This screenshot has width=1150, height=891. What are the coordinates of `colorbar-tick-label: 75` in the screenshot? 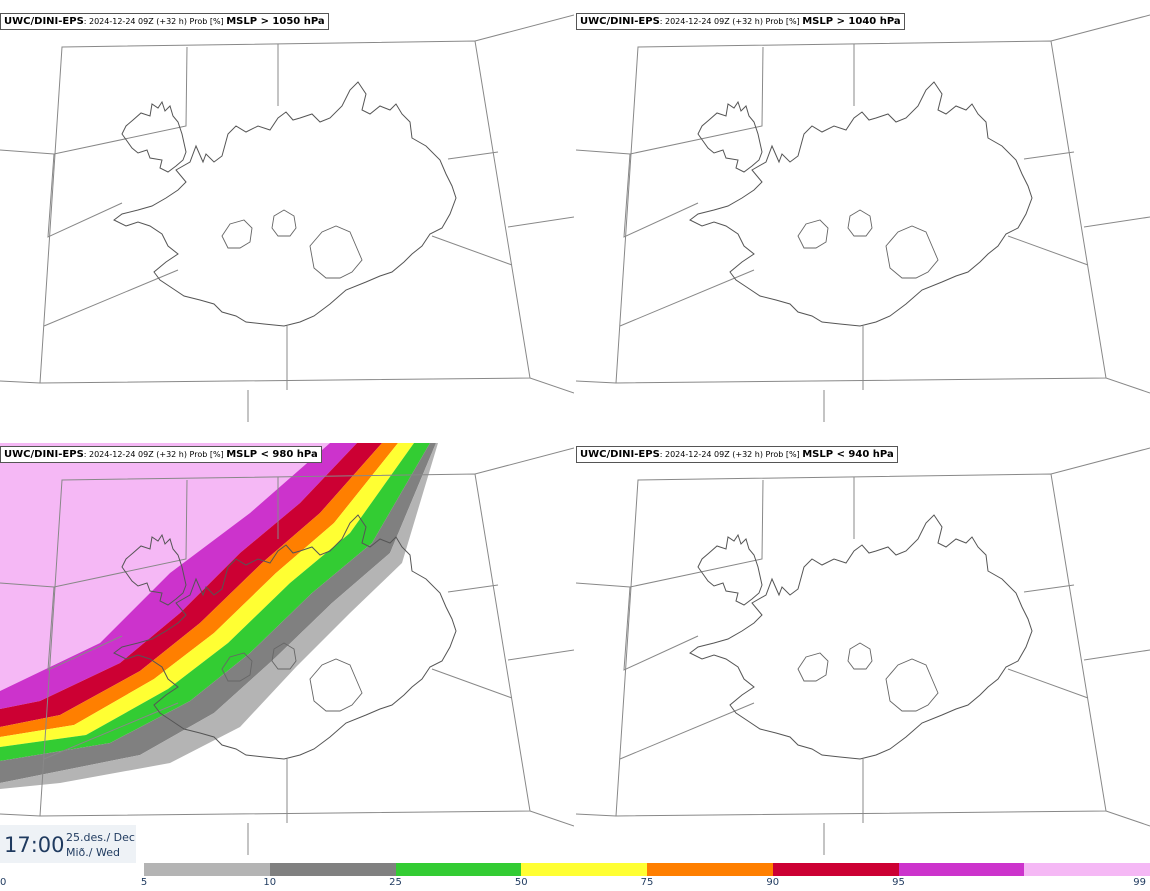 It's located at (647, 882).